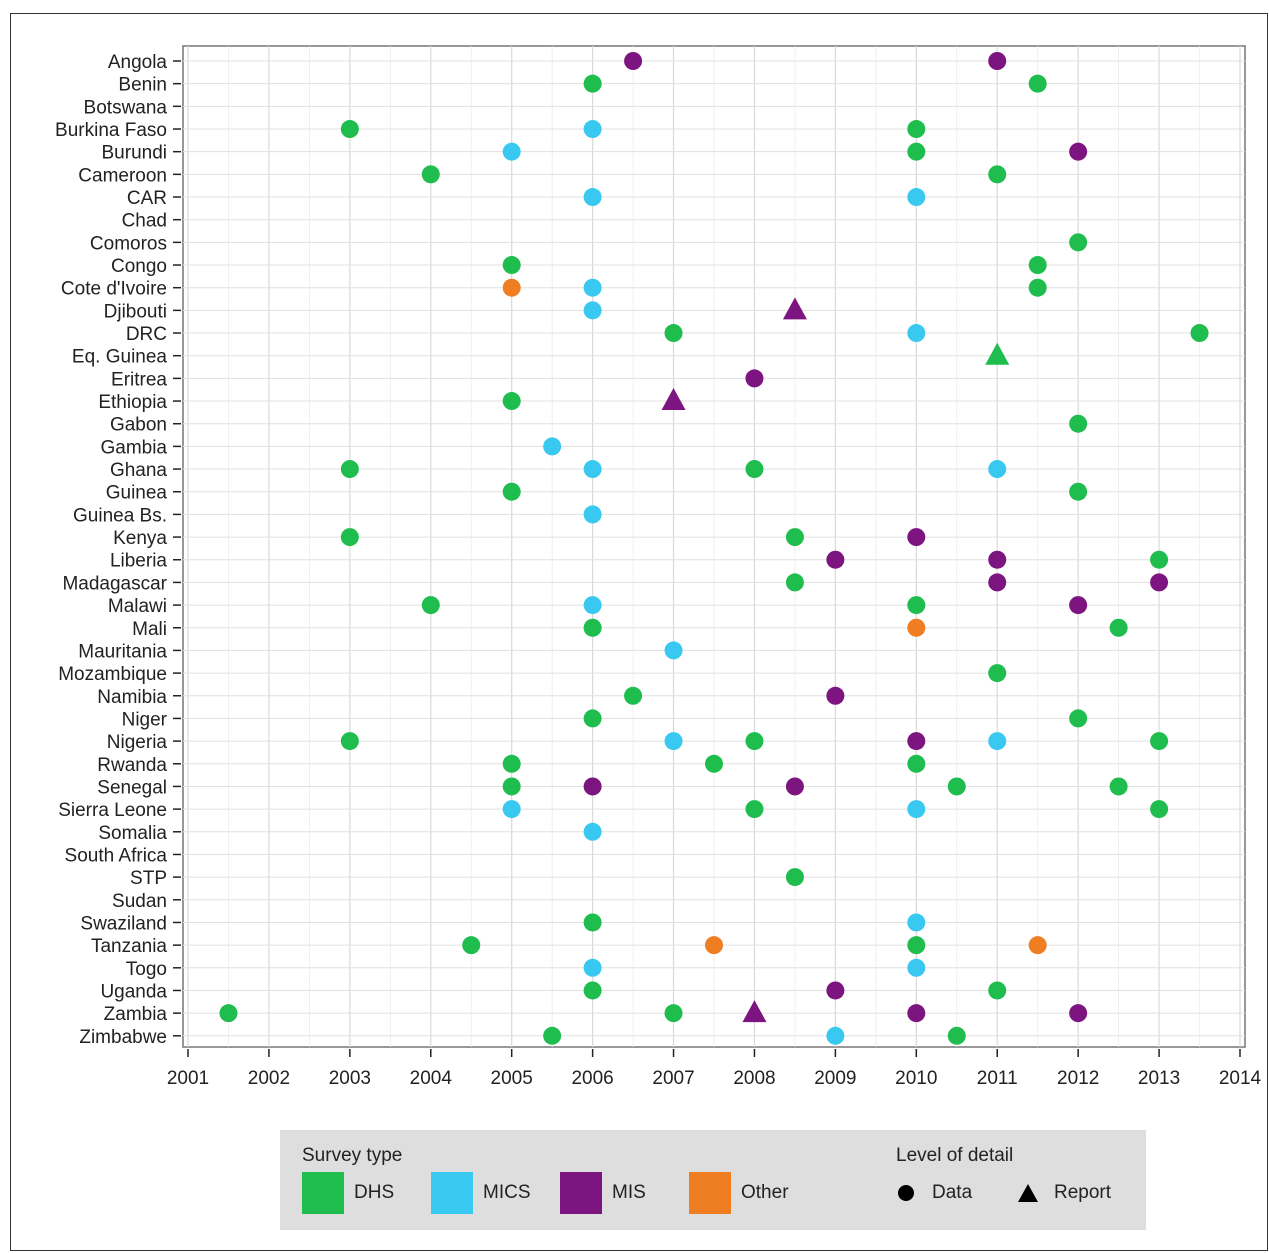  Describe the element at coordinates (1078, 1078) in the screenshot. I see `x-tick-label: 2012` at that location.